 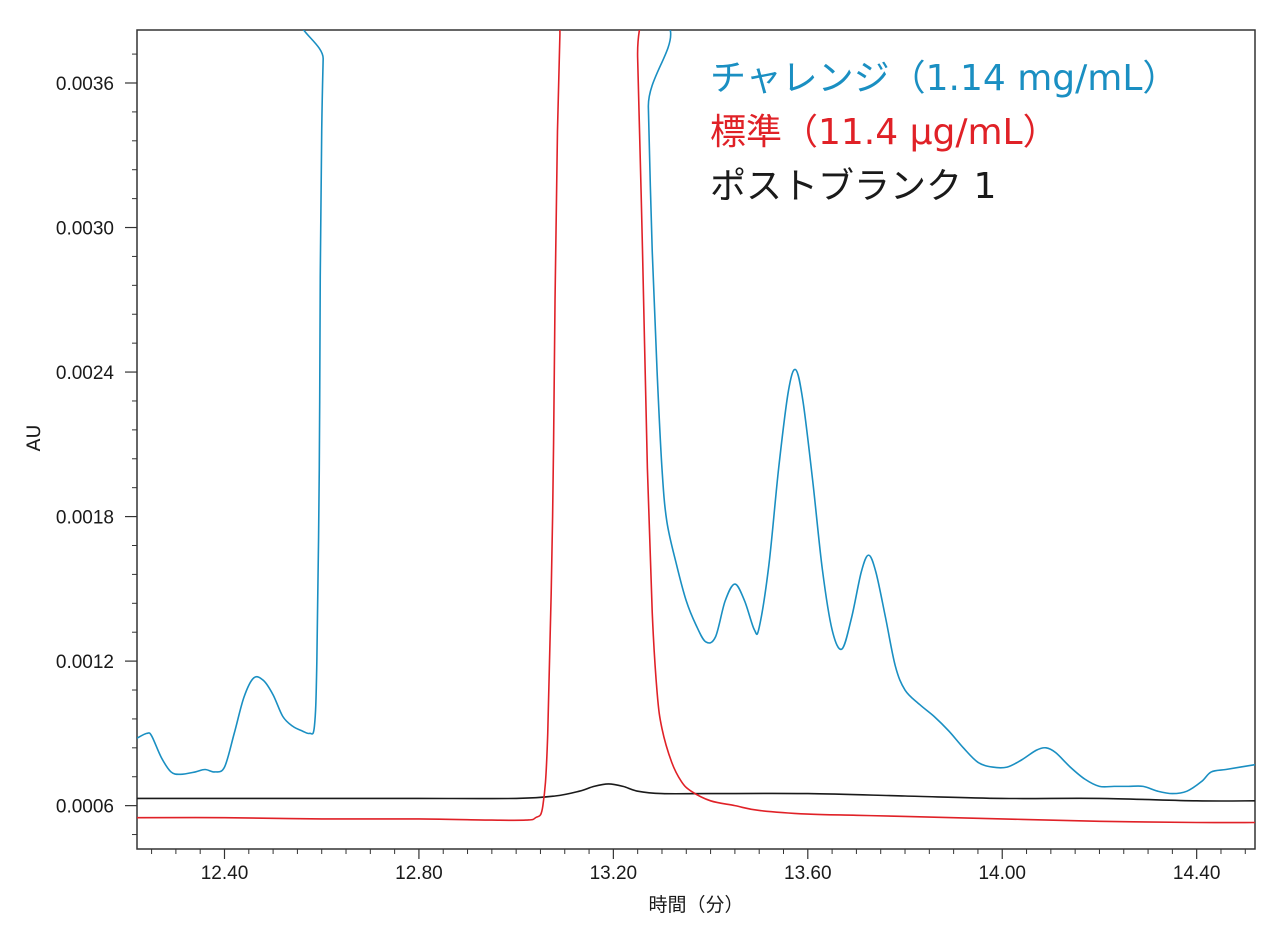 What do you see at coordinates (698, 866) in the screenshot?
I see `x-axis: 12.40 12.80 13.20 13.60 14.00 14.40` at bounding box center [698, 866].